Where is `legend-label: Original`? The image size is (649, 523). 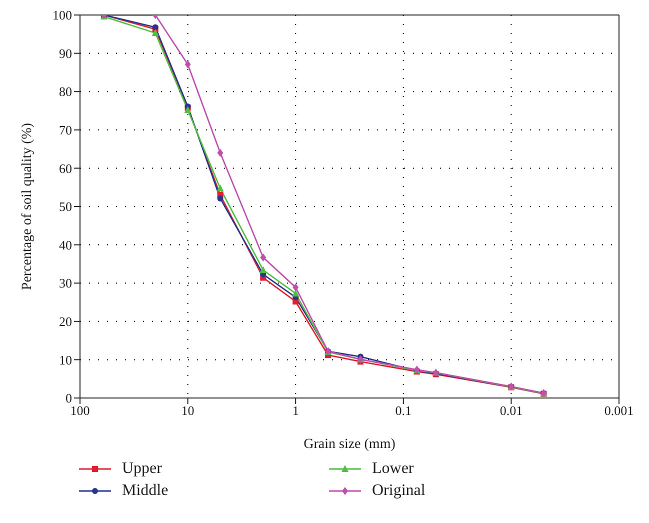 legend-label: Original is located at coordinates (399, 491).